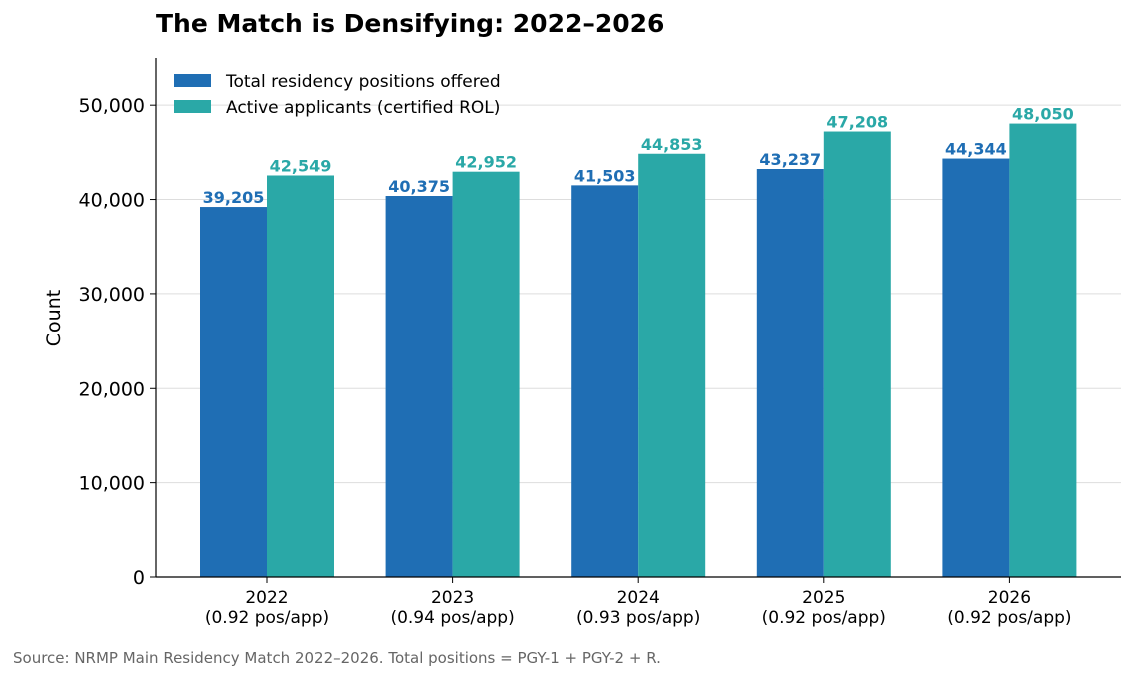 Image resolution: width=1134 pixels, height=680 pixels. What do you see at coordinates (976, 149) in the screenshot?
I see `data-label: 44,344` at bounding box center [976, 149].